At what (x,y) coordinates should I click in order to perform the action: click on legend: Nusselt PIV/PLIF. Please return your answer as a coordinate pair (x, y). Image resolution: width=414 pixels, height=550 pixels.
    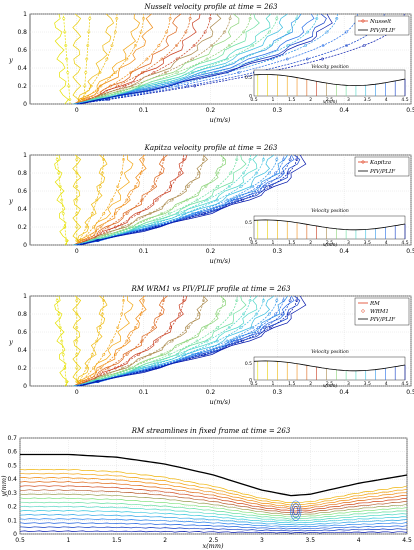
    Looking at the image, I should click on (382, 25).